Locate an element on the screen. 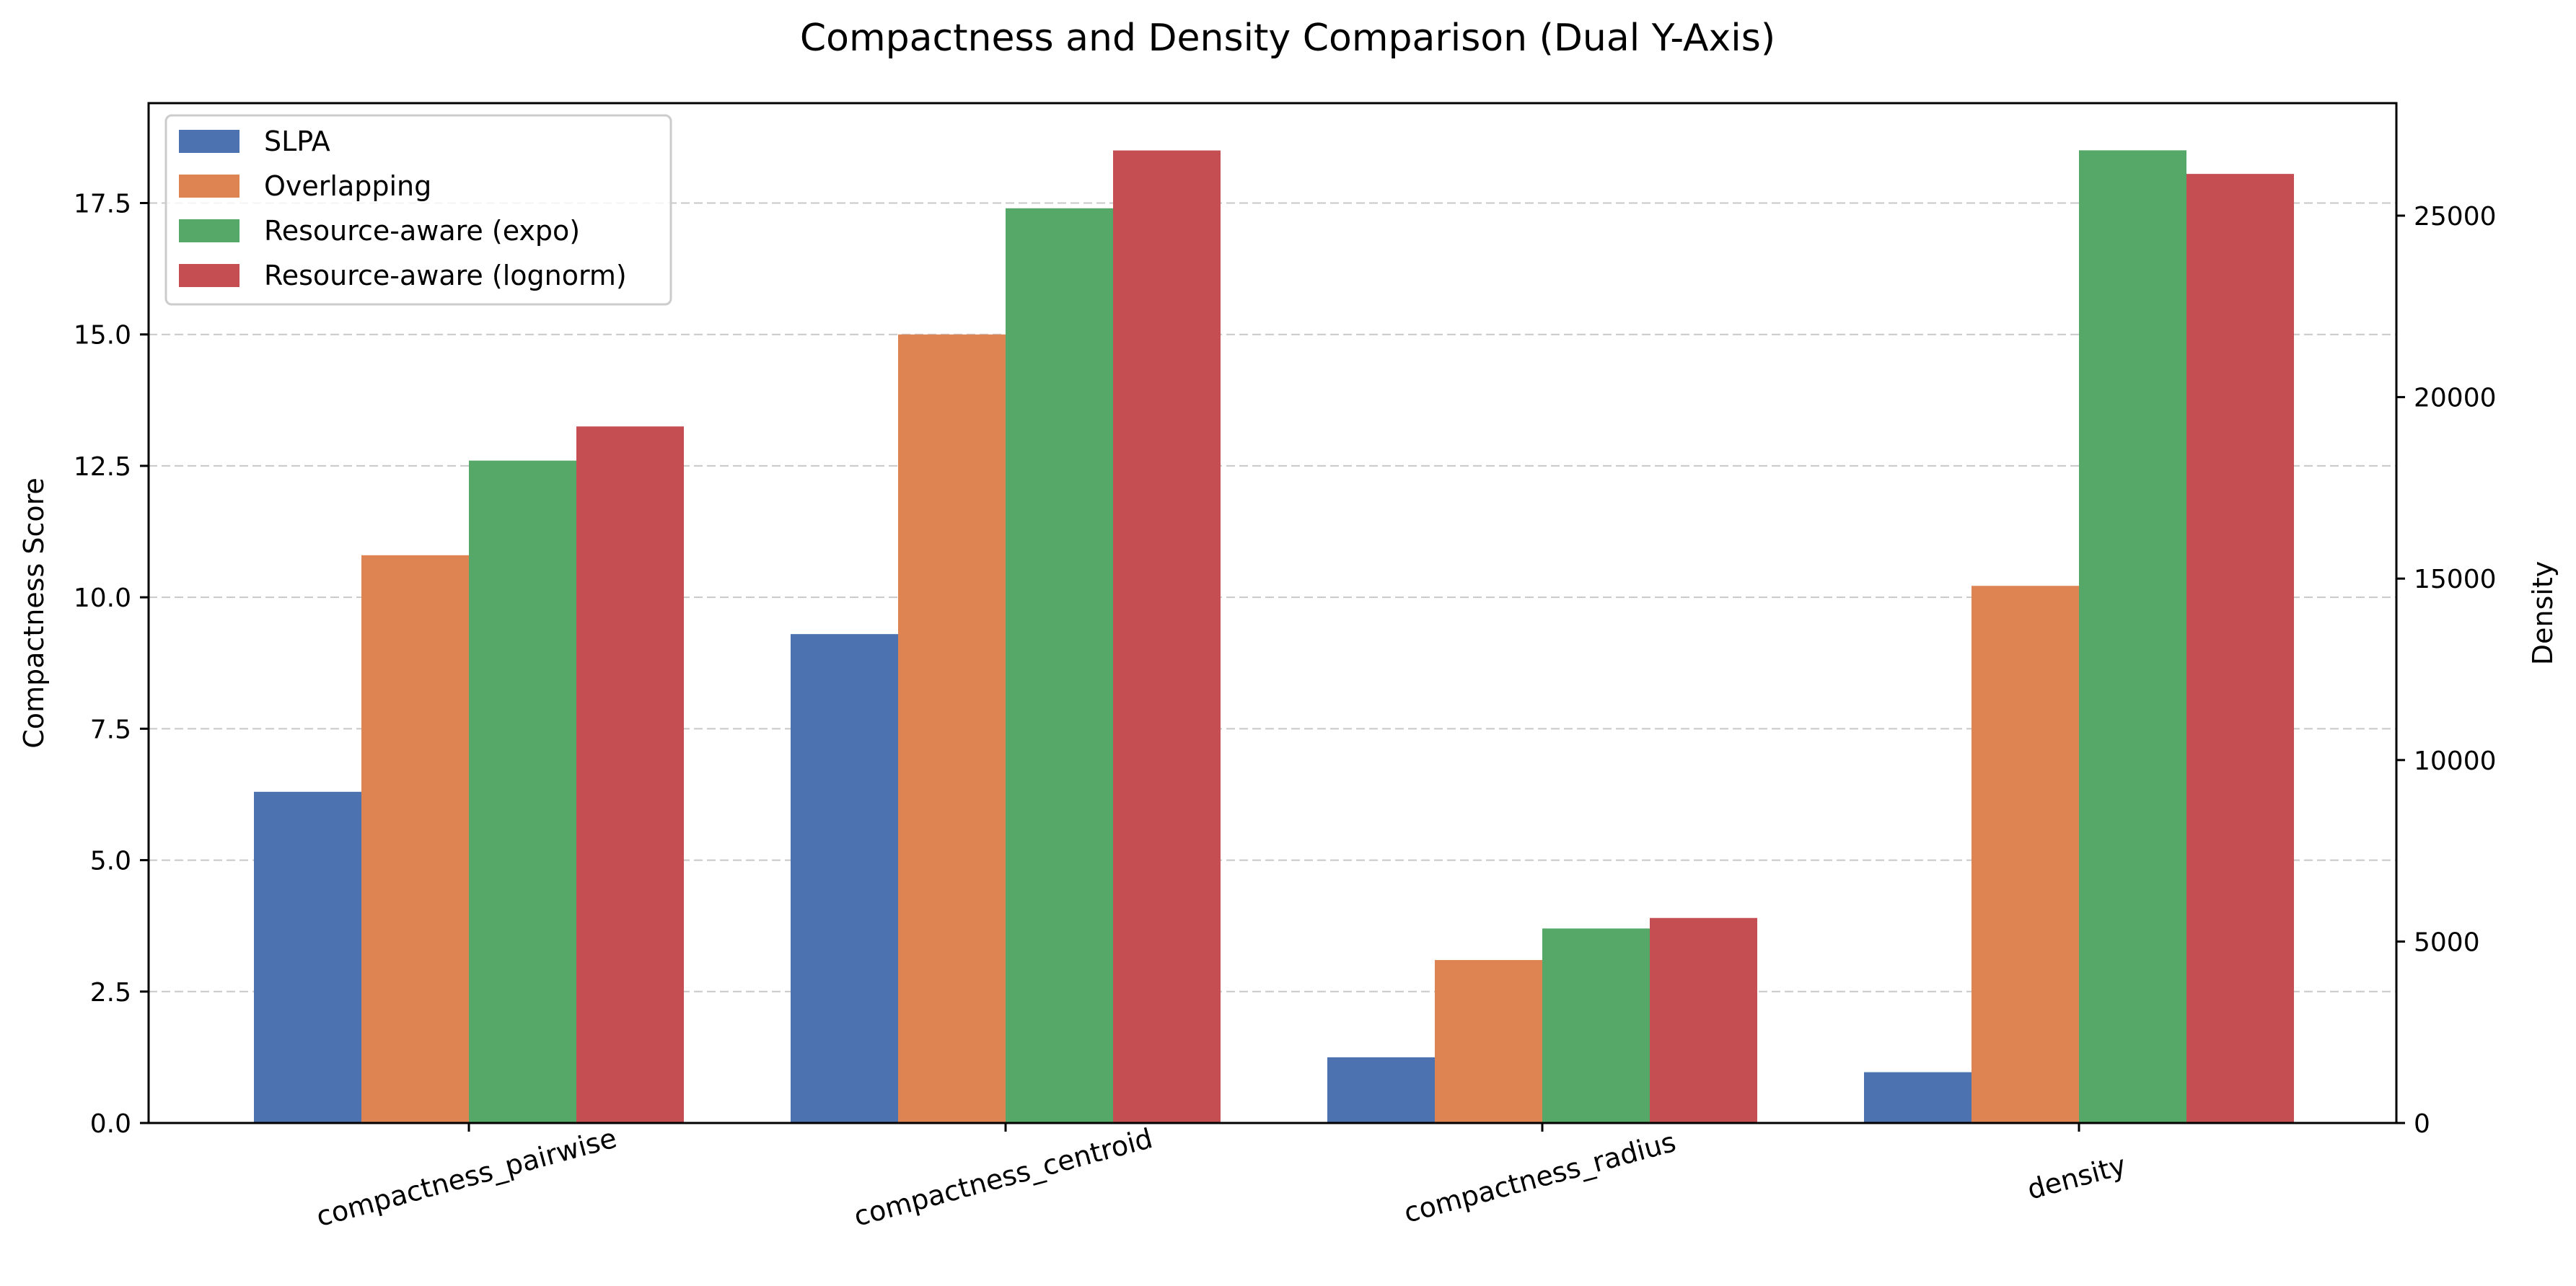 The width and height of the screenshot is (2576, 1286). right-axis-label: Density is located at coordinates (2543, 613).